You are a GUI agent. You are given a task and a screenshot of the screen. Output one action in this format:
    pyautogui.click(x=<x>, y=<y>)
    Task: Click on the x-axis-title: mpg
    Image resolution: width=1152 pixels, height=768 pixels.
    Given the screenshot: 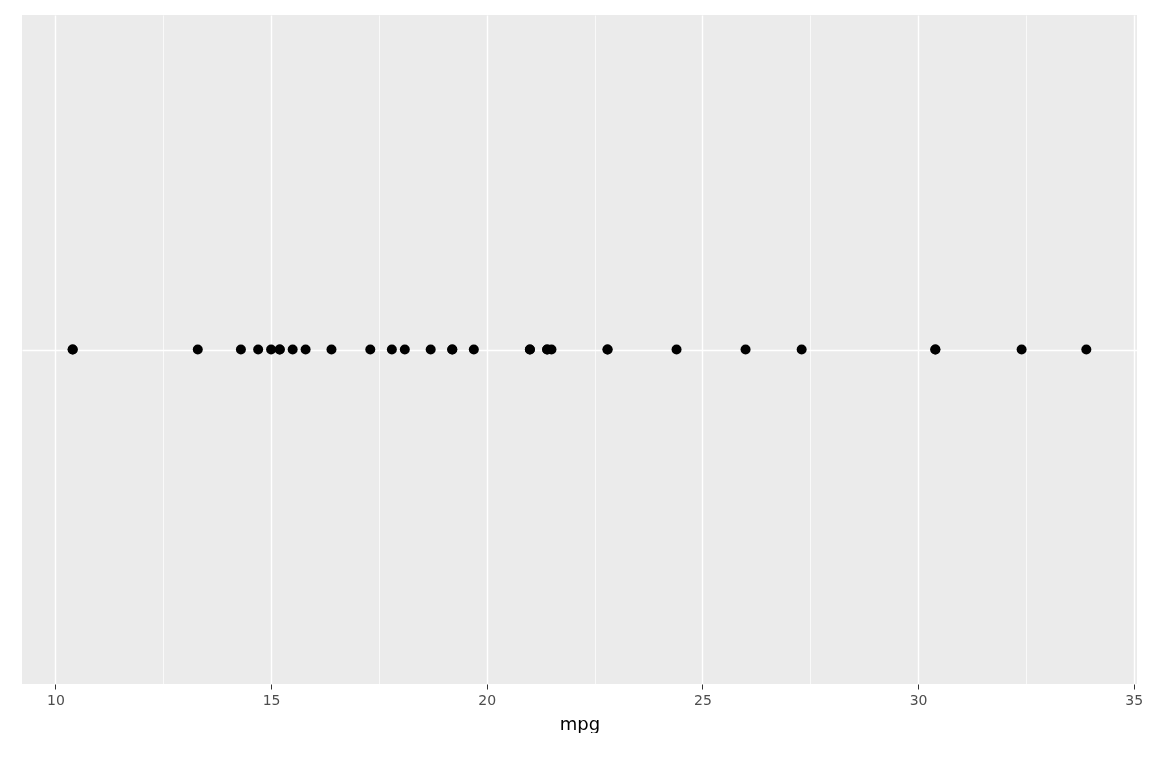 What is the action you would take?
    pyautogui.click(x=580, y=723)
    